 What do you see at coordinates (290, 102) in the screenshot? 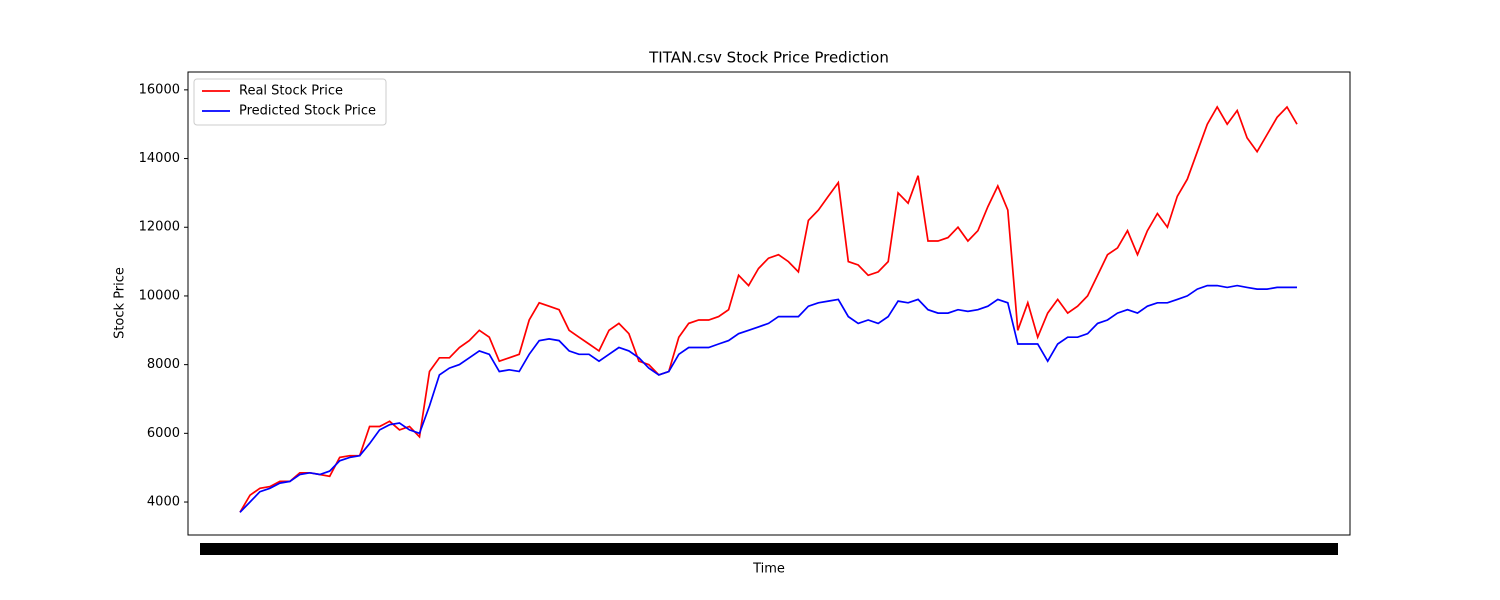
I see `legend-box` at bounding box center [290, 102].